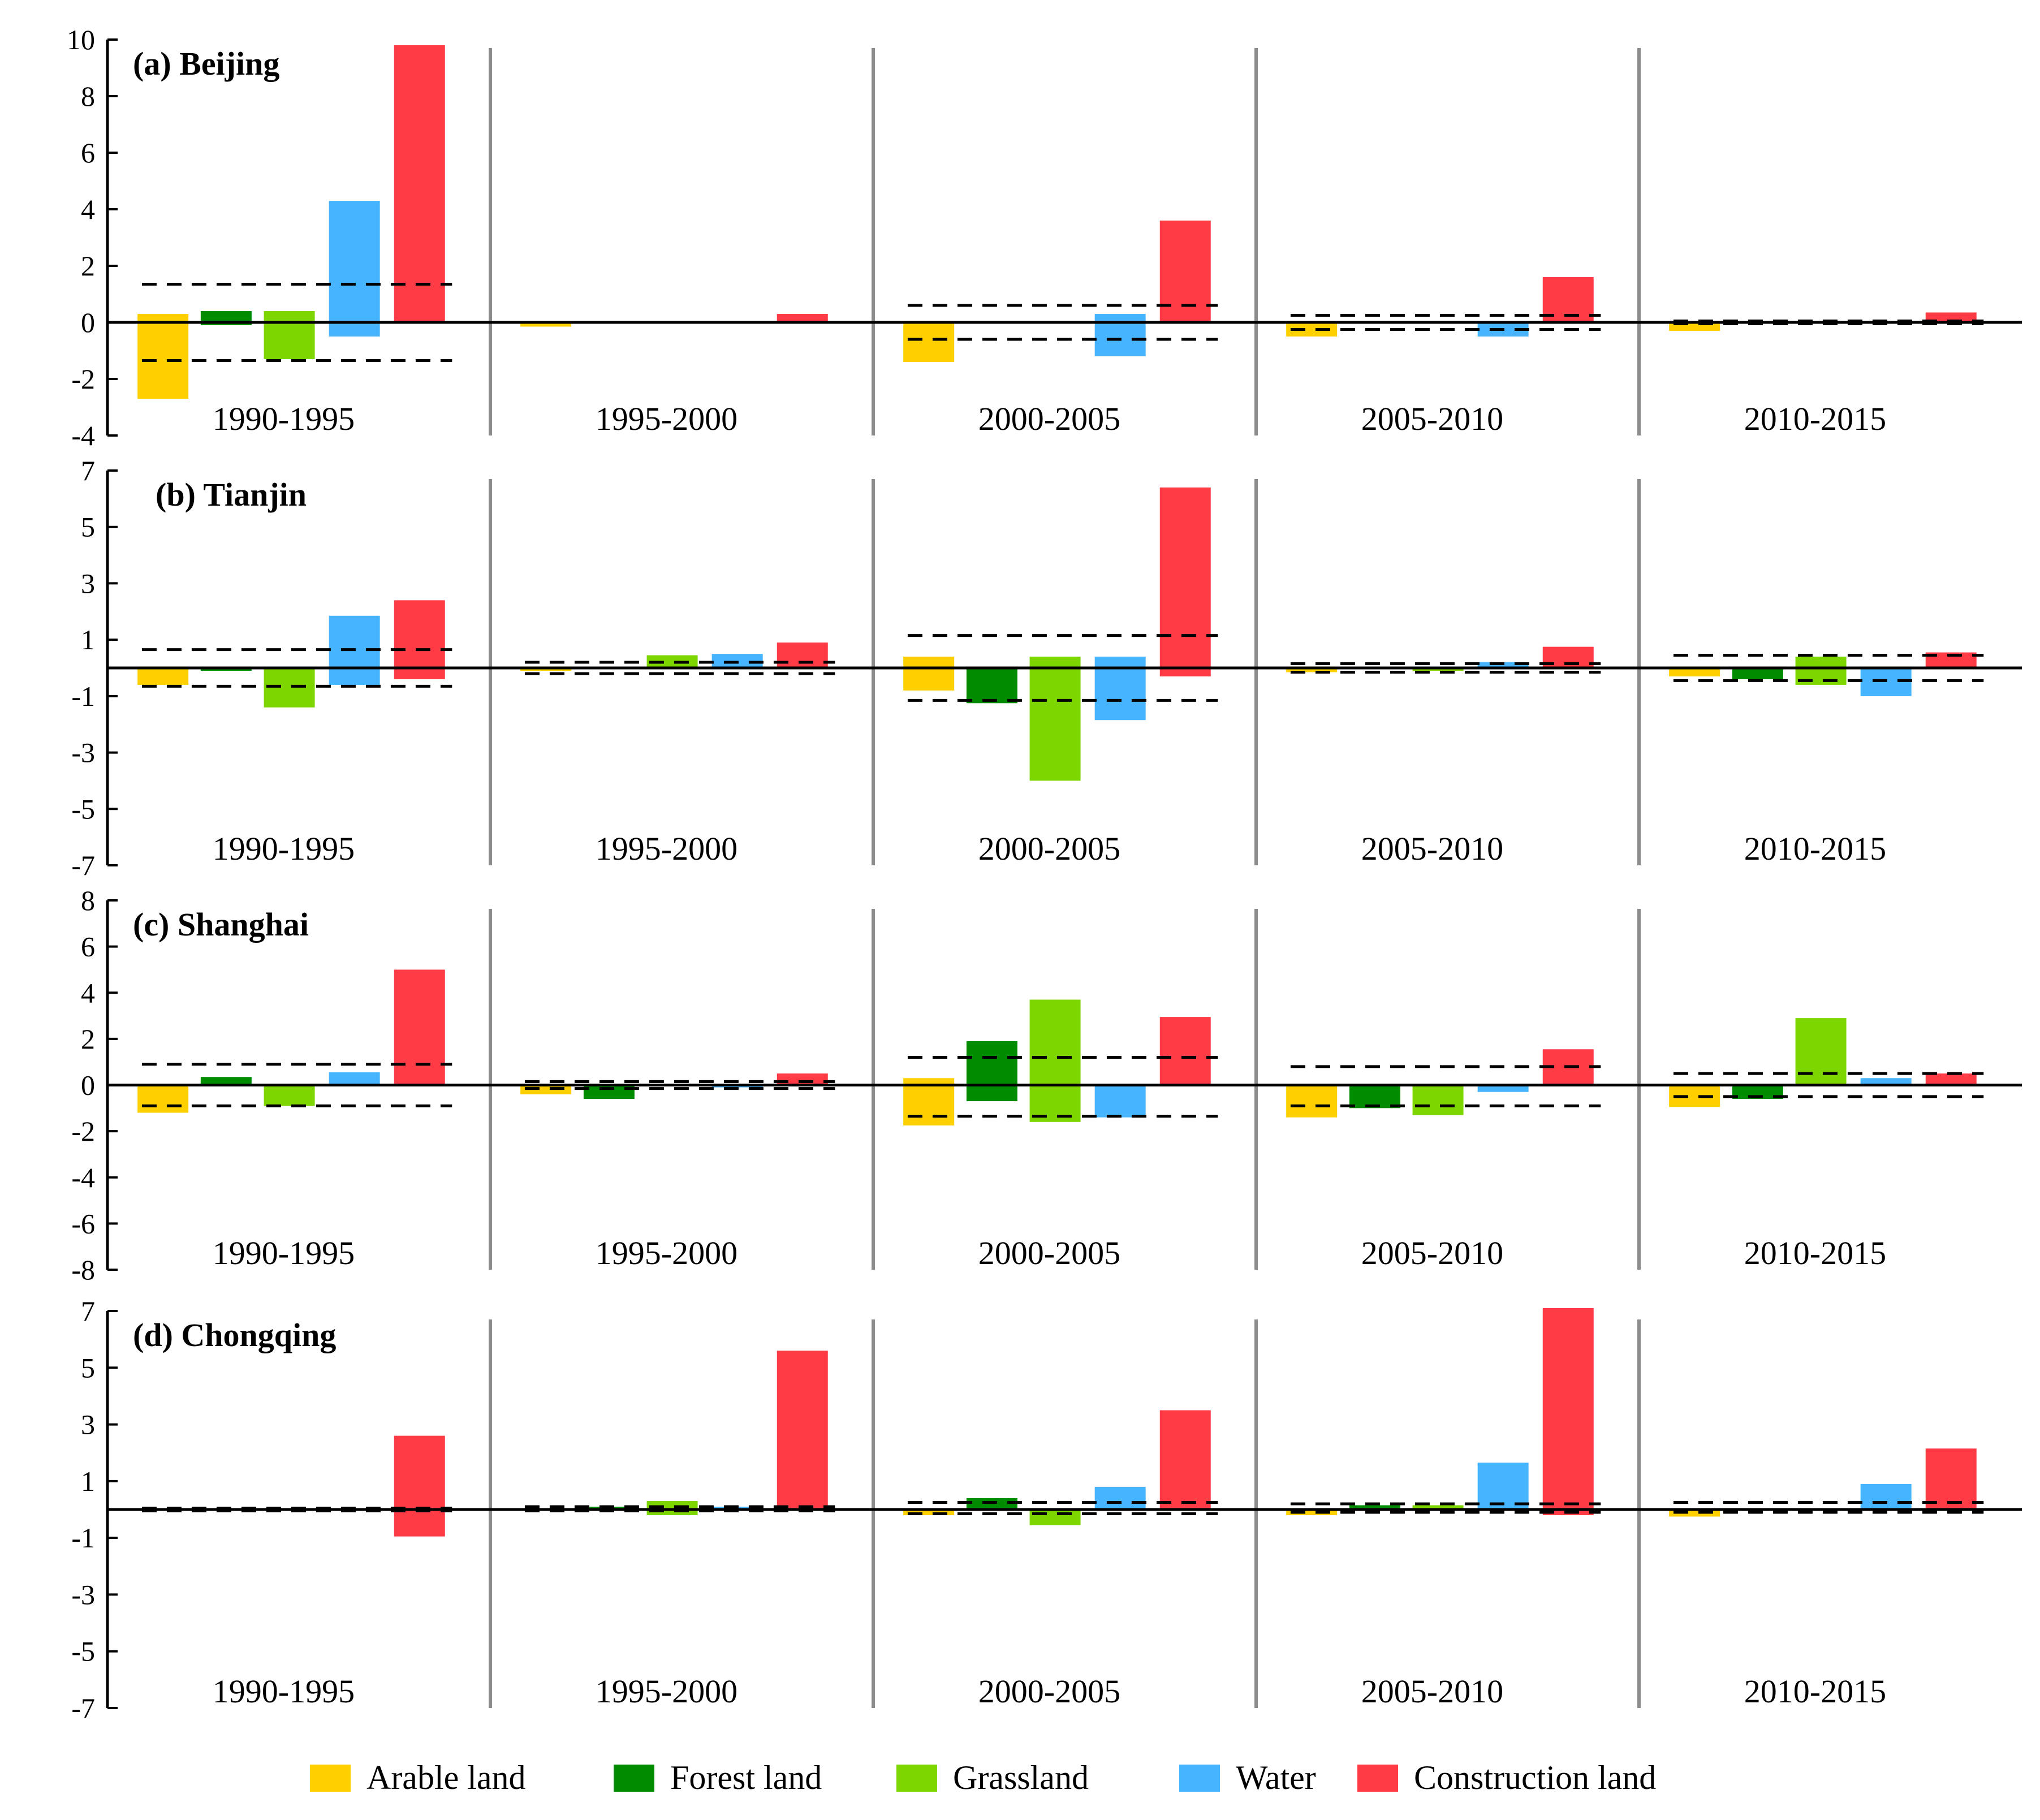  I want to click on legend-label-arable-land: Arable land, so click(446, 1777).